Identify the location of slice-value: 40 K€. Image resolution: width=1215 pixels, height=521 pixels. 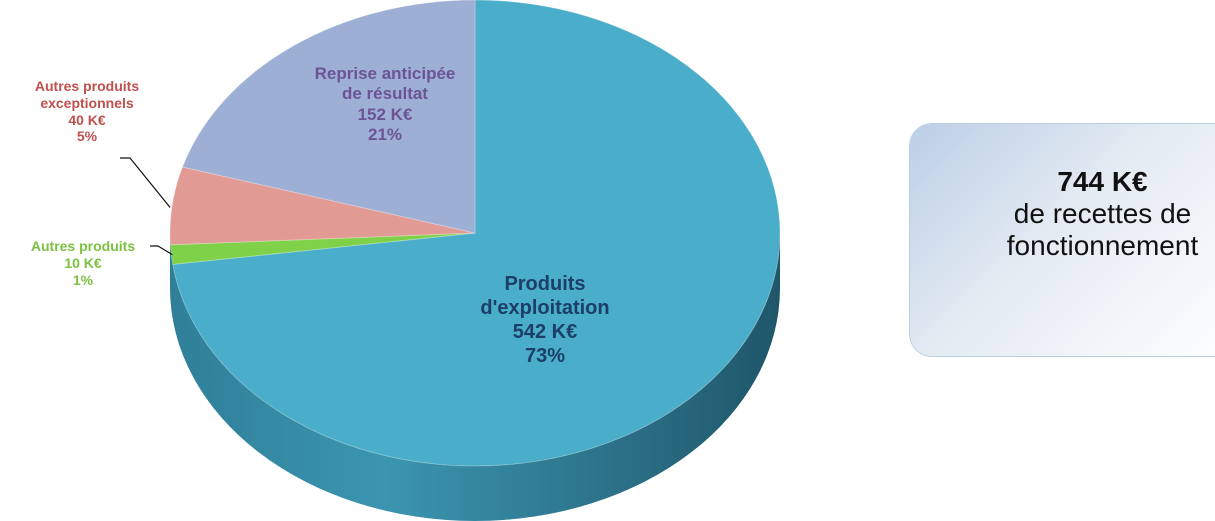
(87, 119).